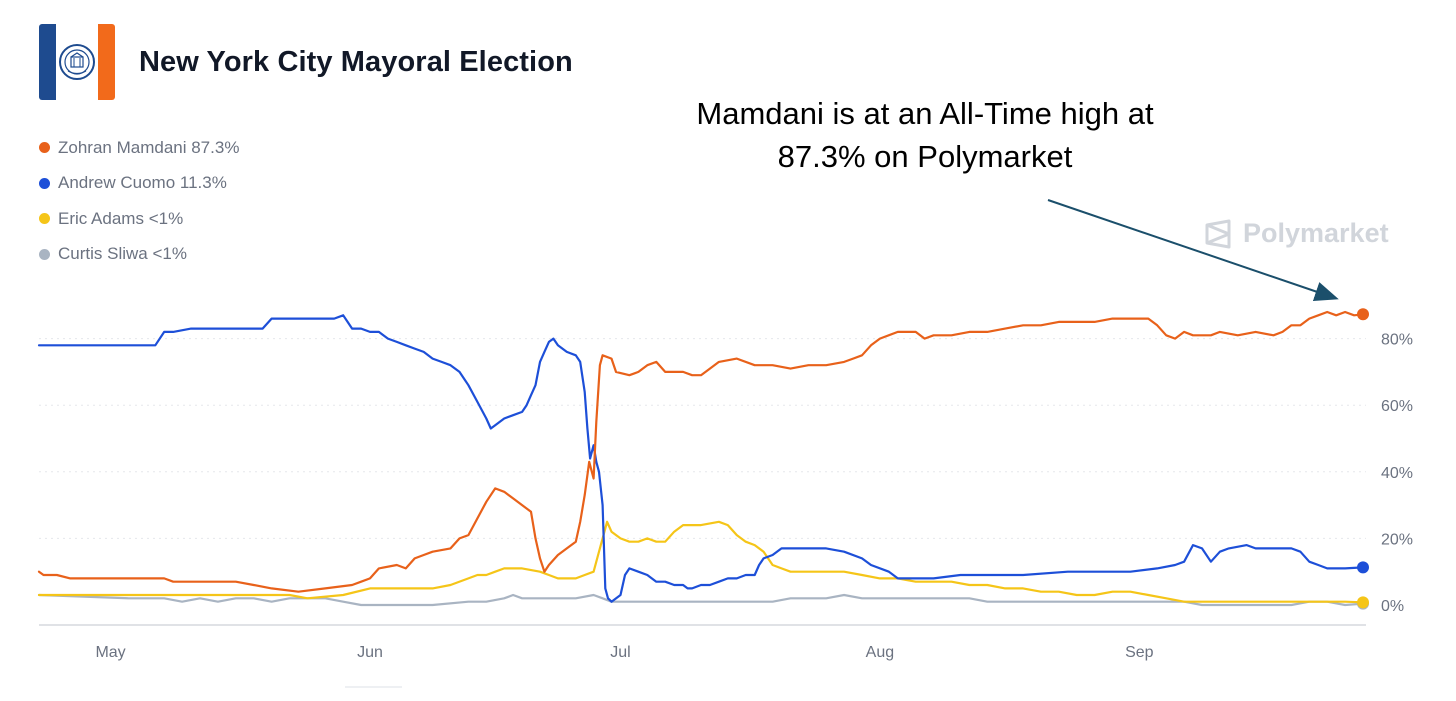 This screenshot has height=701, width=1456. Describe the element at coordinates (701, 562) in the screenshot. I see `series-line-eric-adams` at that location.